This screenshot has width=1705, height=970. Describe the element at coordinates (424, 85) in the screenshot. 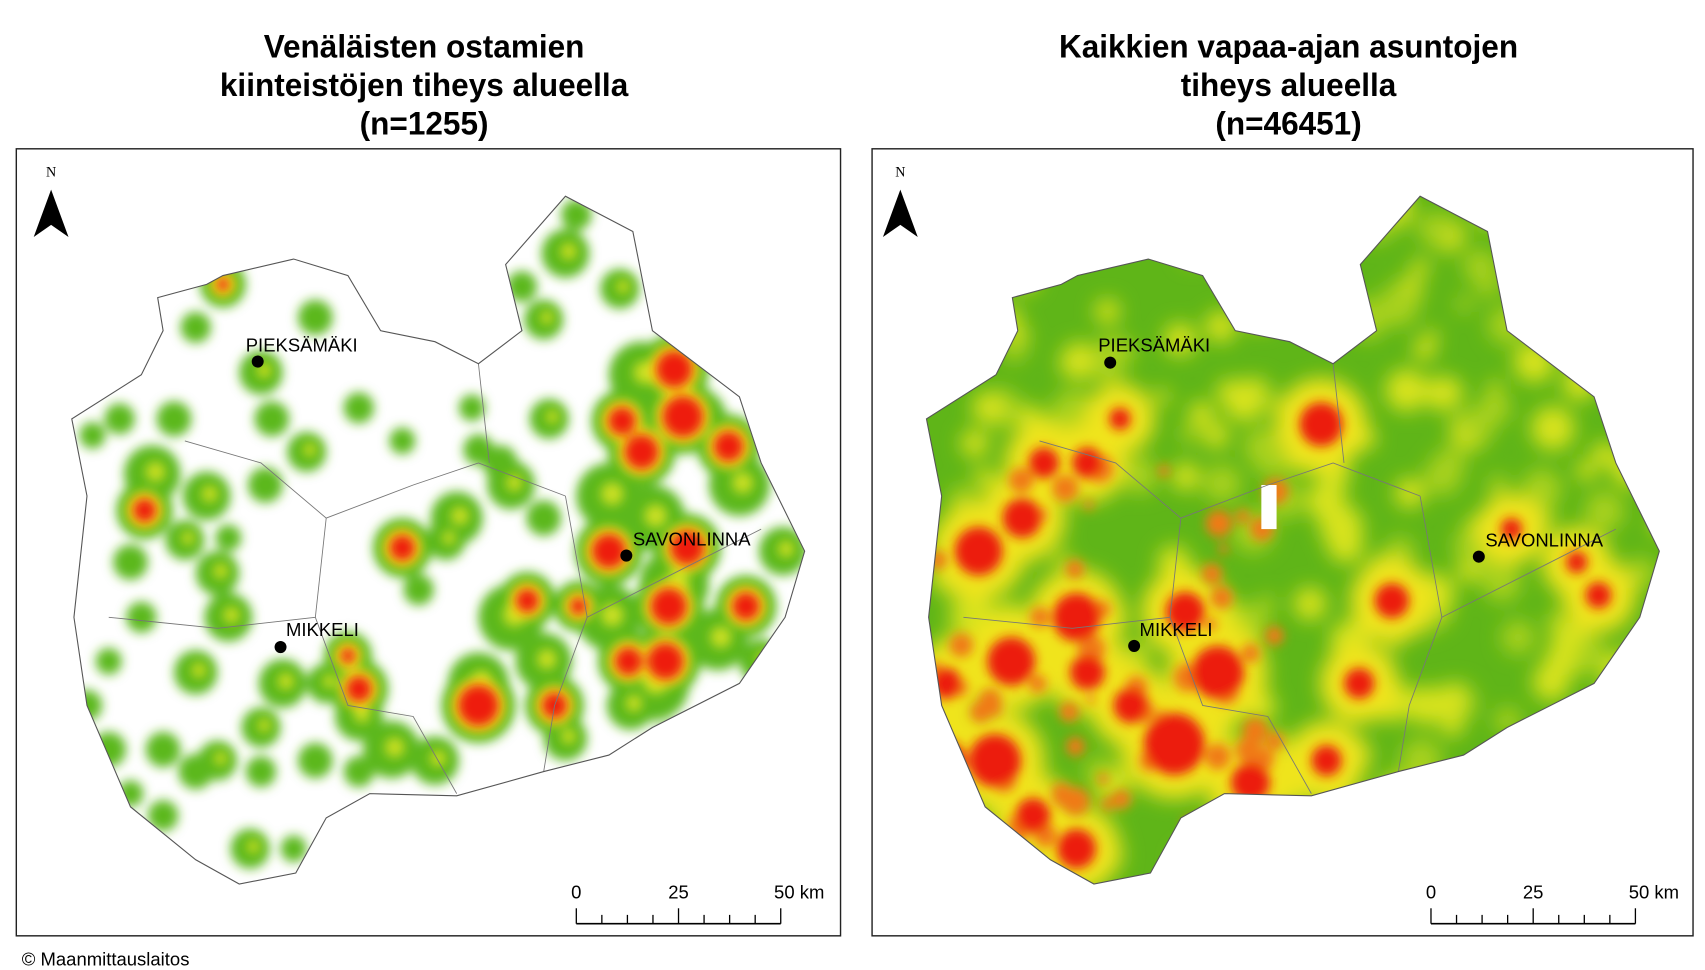

I see `map-title: kiinteistöjen tiheys alueella` at that location.